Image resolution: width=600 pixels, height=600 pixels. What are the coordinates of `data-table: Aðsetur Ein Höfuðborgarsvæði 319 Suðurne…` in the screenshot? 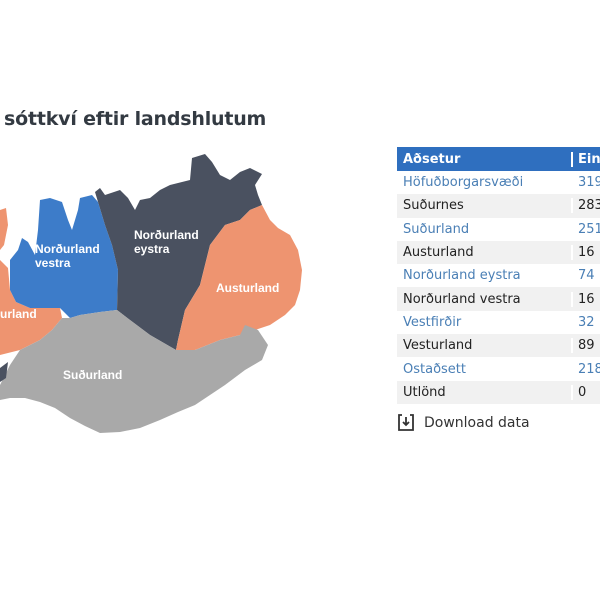 It's located at (498, 275).